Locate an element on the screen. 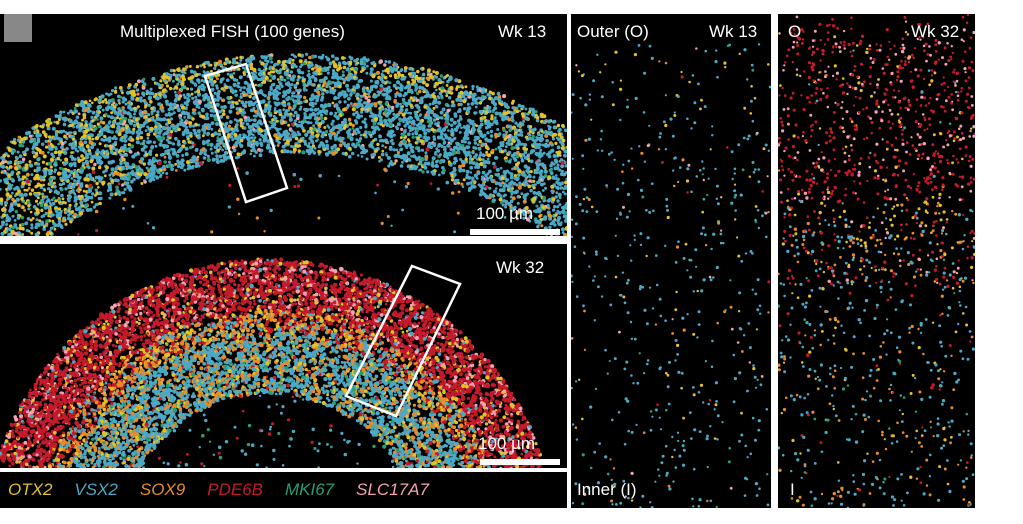 Image resolution: width=1023 pixels, height=524 pixels. gray-square-icon is located at coordinates (18, 28).